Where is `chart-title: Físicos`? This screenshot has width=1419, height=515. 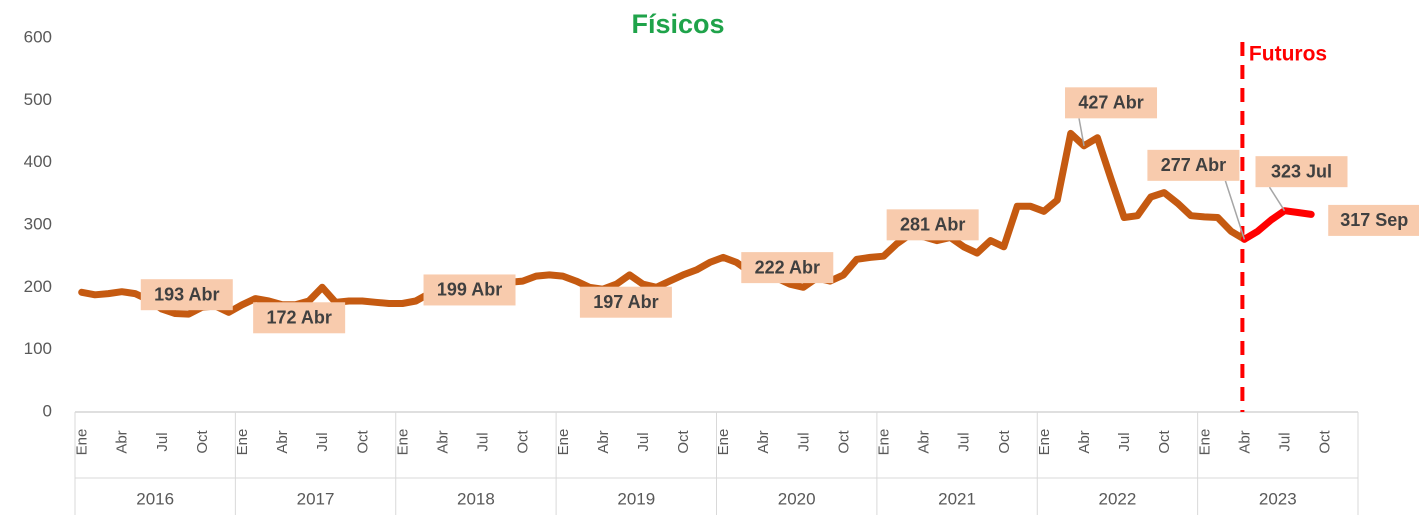 chart-title: Físicos is located at coordinates (677, 24).